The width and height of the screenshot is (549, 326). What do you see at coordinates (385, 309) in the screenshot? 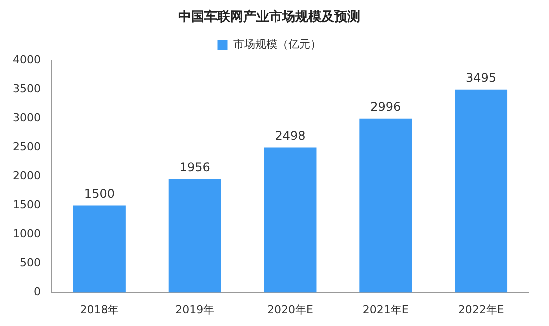
I see `x-tick-label: 2021年E` at bounding box center [385, 309].